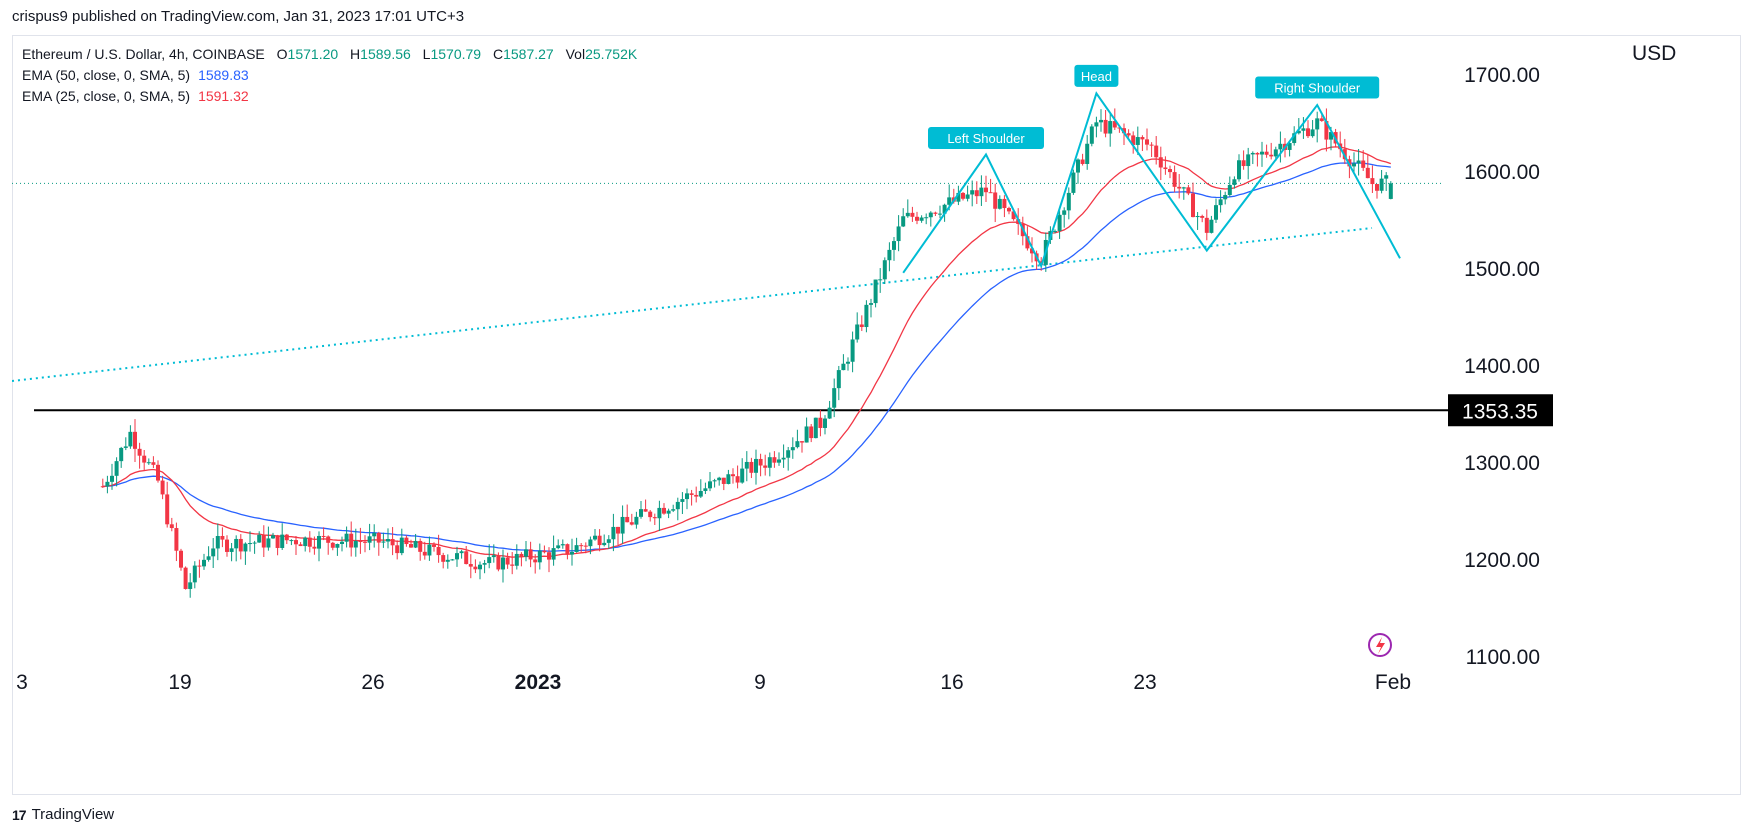 This screenshot has height=838, width=1756. Describe the element at coordinates (143, 54) in the screenshot. I see `symbol-title: Ethereum / U.S. Dollar, 4h, COINBASE` at that location.